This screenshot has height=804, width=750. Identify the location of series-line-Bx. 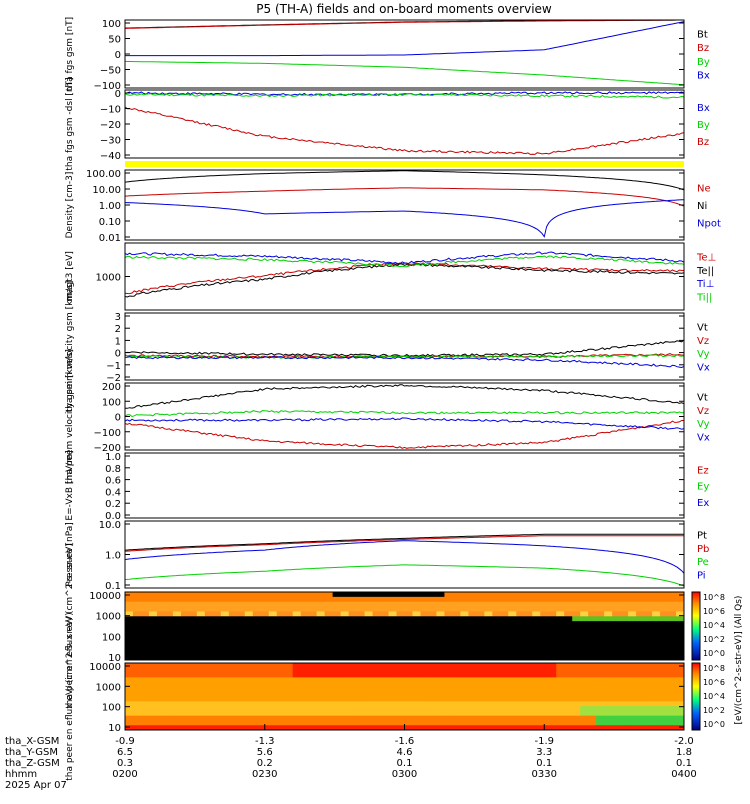
(405, 39).